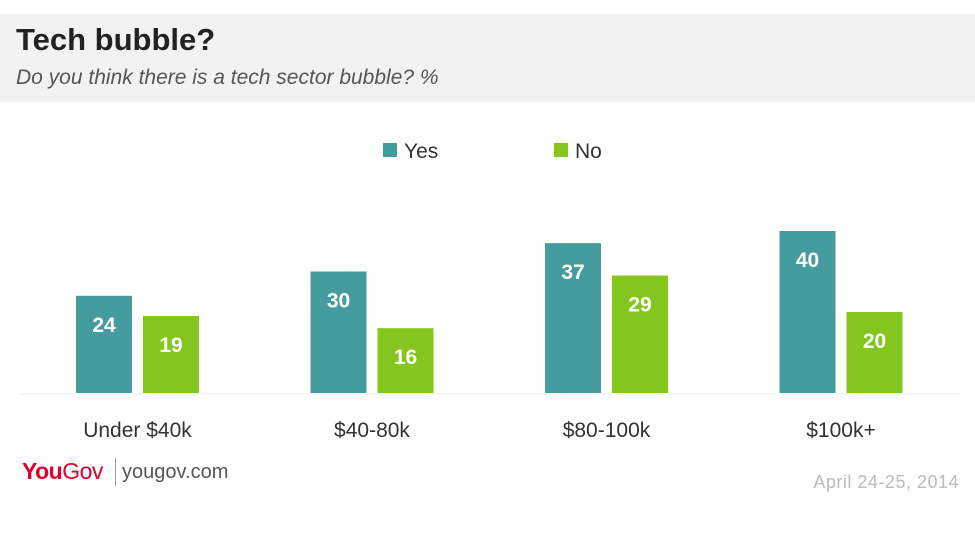 This screenshot has width=975, height=547. What do you see at coordinates (116, 39) in the screenshot?
I see `chart-title: Tech bubble?` at bounding box center [116, 39].